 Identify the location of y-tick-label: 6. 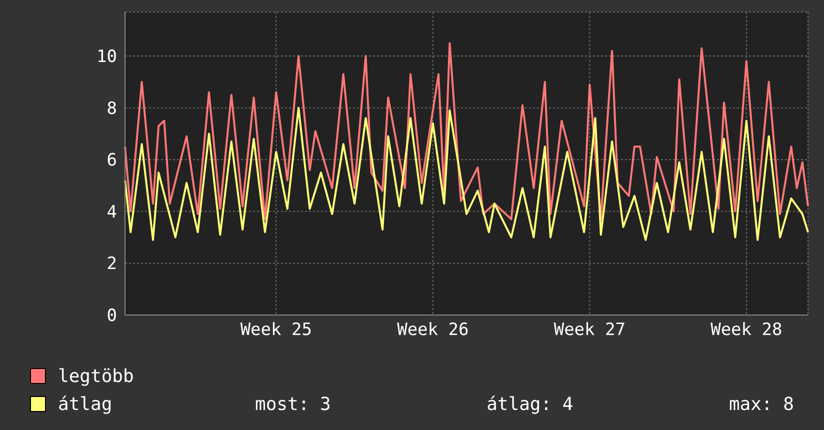
(111, 160).